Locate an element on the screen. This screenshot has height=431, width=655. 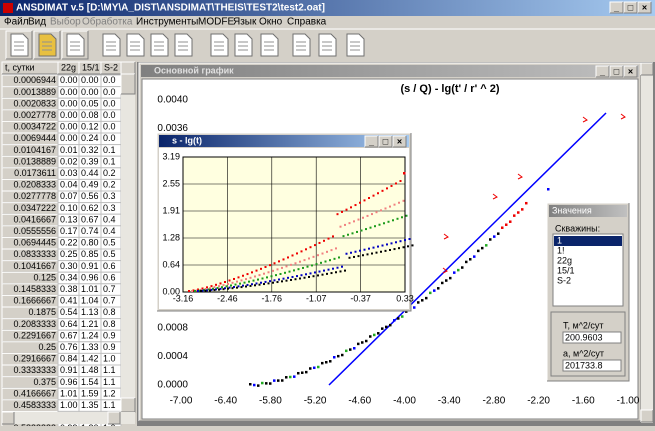
row-header-cell: 0.0027778 is located at coordinates (34, 115).